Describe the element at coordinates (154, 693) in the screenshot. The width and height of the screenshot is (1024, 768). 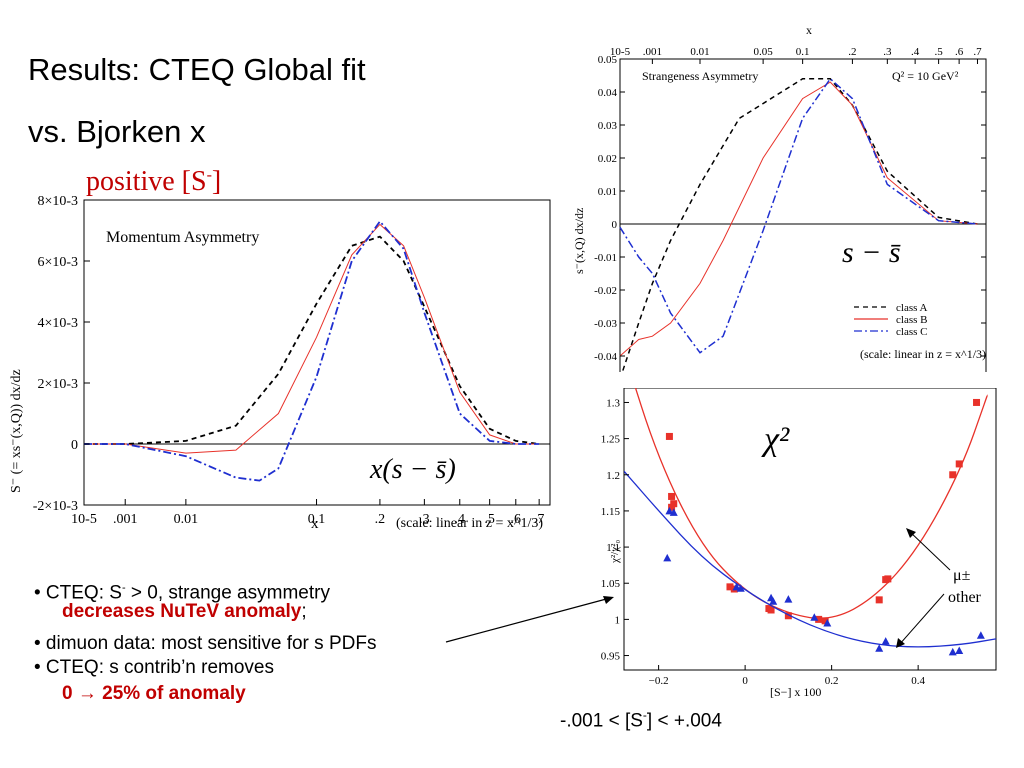
I see `bullet-3-cont: 0 → 25% of anomaly` at that location.